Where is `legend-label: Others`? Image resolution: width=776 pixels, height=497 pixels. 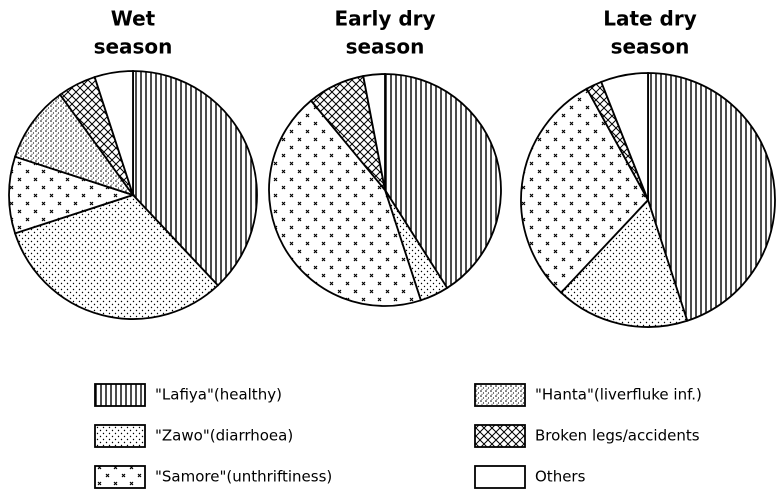 legend-label: Others is located at coordinates (560, 477).